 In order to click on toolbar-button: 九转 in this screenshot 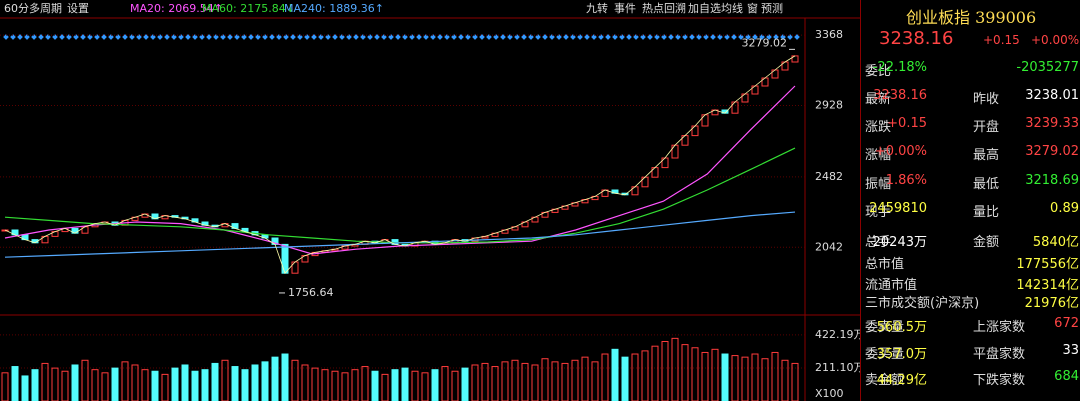, I will do `click(597, 8)`.